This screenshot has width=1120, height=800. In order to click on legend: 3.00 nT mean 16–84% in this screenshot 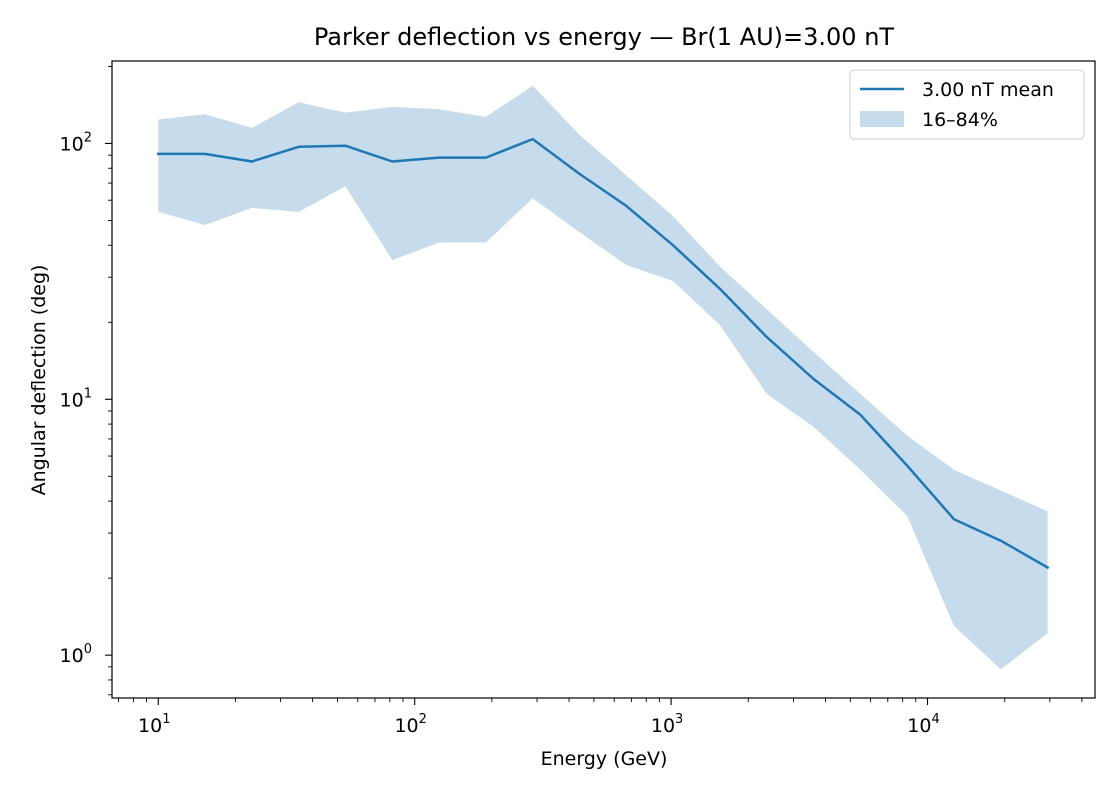, I will do `click(967, 104)`.